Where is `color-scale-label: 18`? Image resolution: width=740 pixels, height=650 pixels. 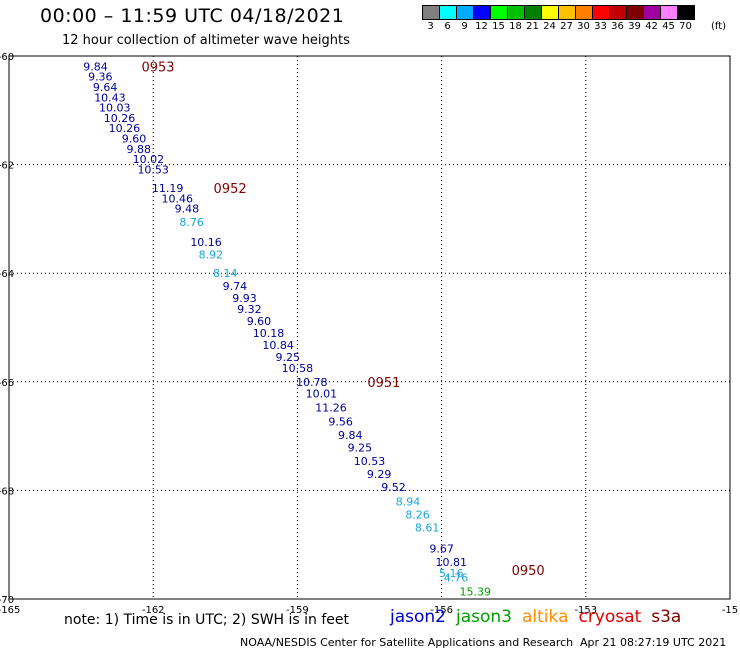
color-scale-label: 18 is located at coordinates (515, 26).